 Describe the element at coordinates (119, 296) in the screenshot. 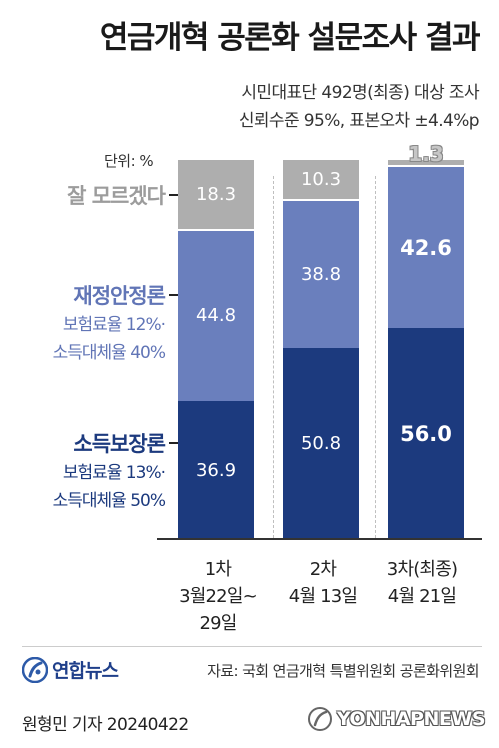

I see `legend-fiscal: 재정안정론` at that location.